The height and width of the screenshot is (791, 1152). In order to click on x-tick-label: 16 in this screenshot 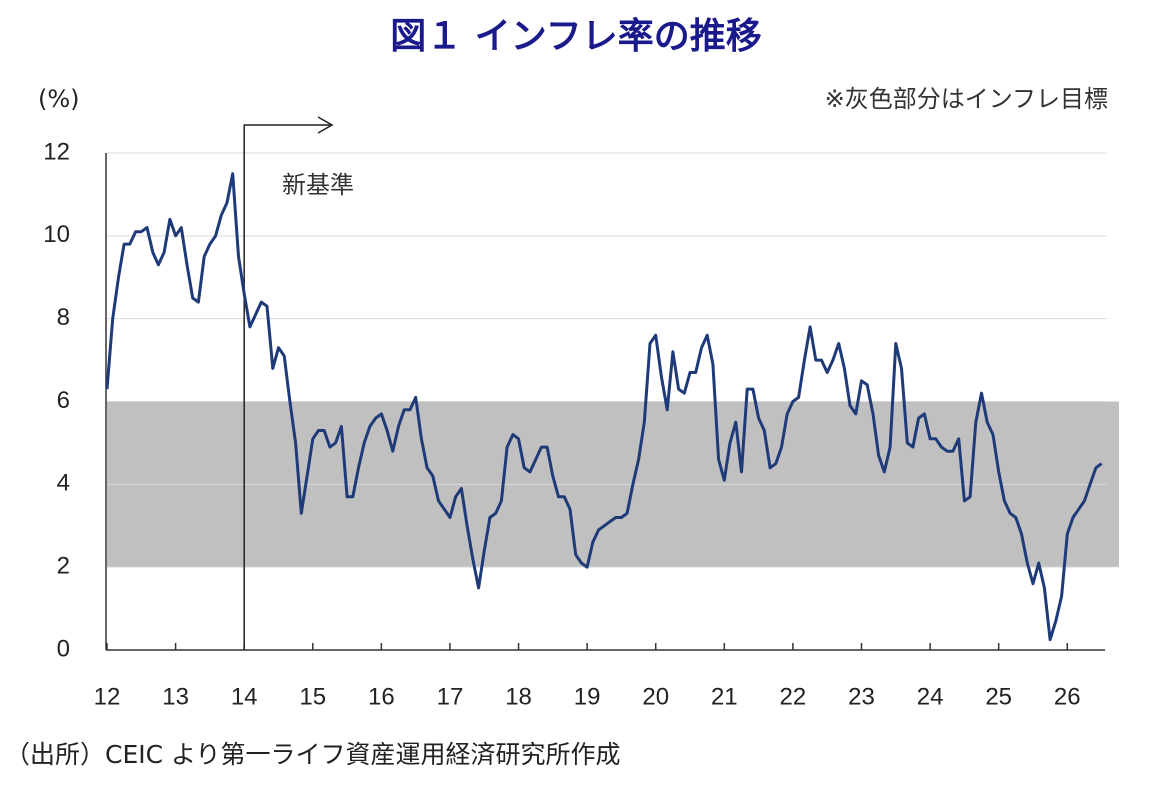, I will do `click(381, 696)`.